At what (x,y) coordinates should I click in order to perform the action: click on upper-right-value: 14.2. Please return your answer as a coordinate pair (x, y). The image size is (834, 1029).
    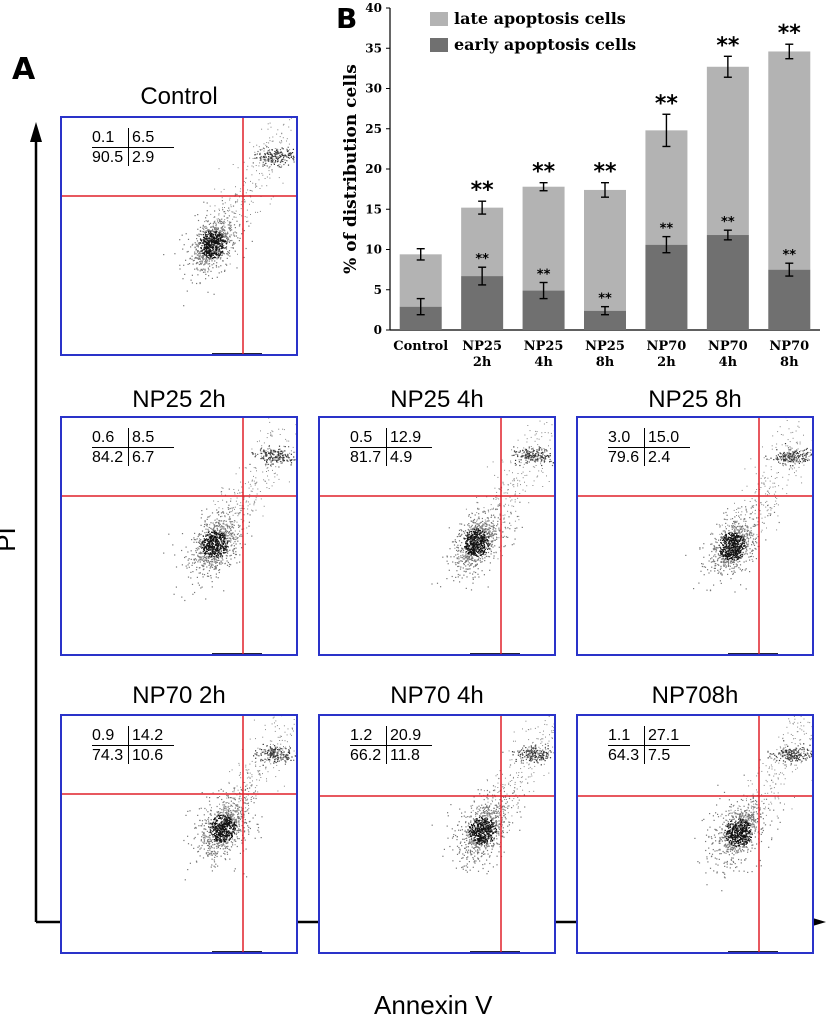
    Looking at the image, I should click on (148, 735).